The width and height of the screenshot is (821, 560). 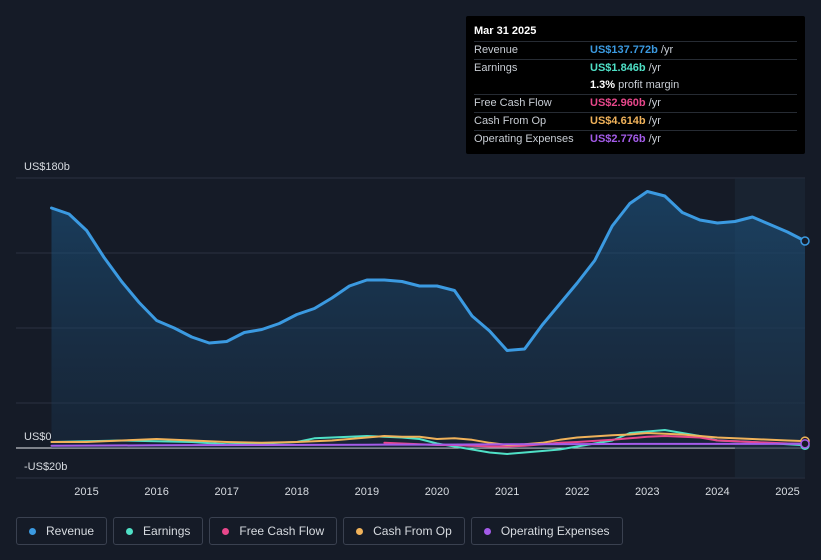 I want to click on x-tick-label: 2024, so click(x=717, y=492).